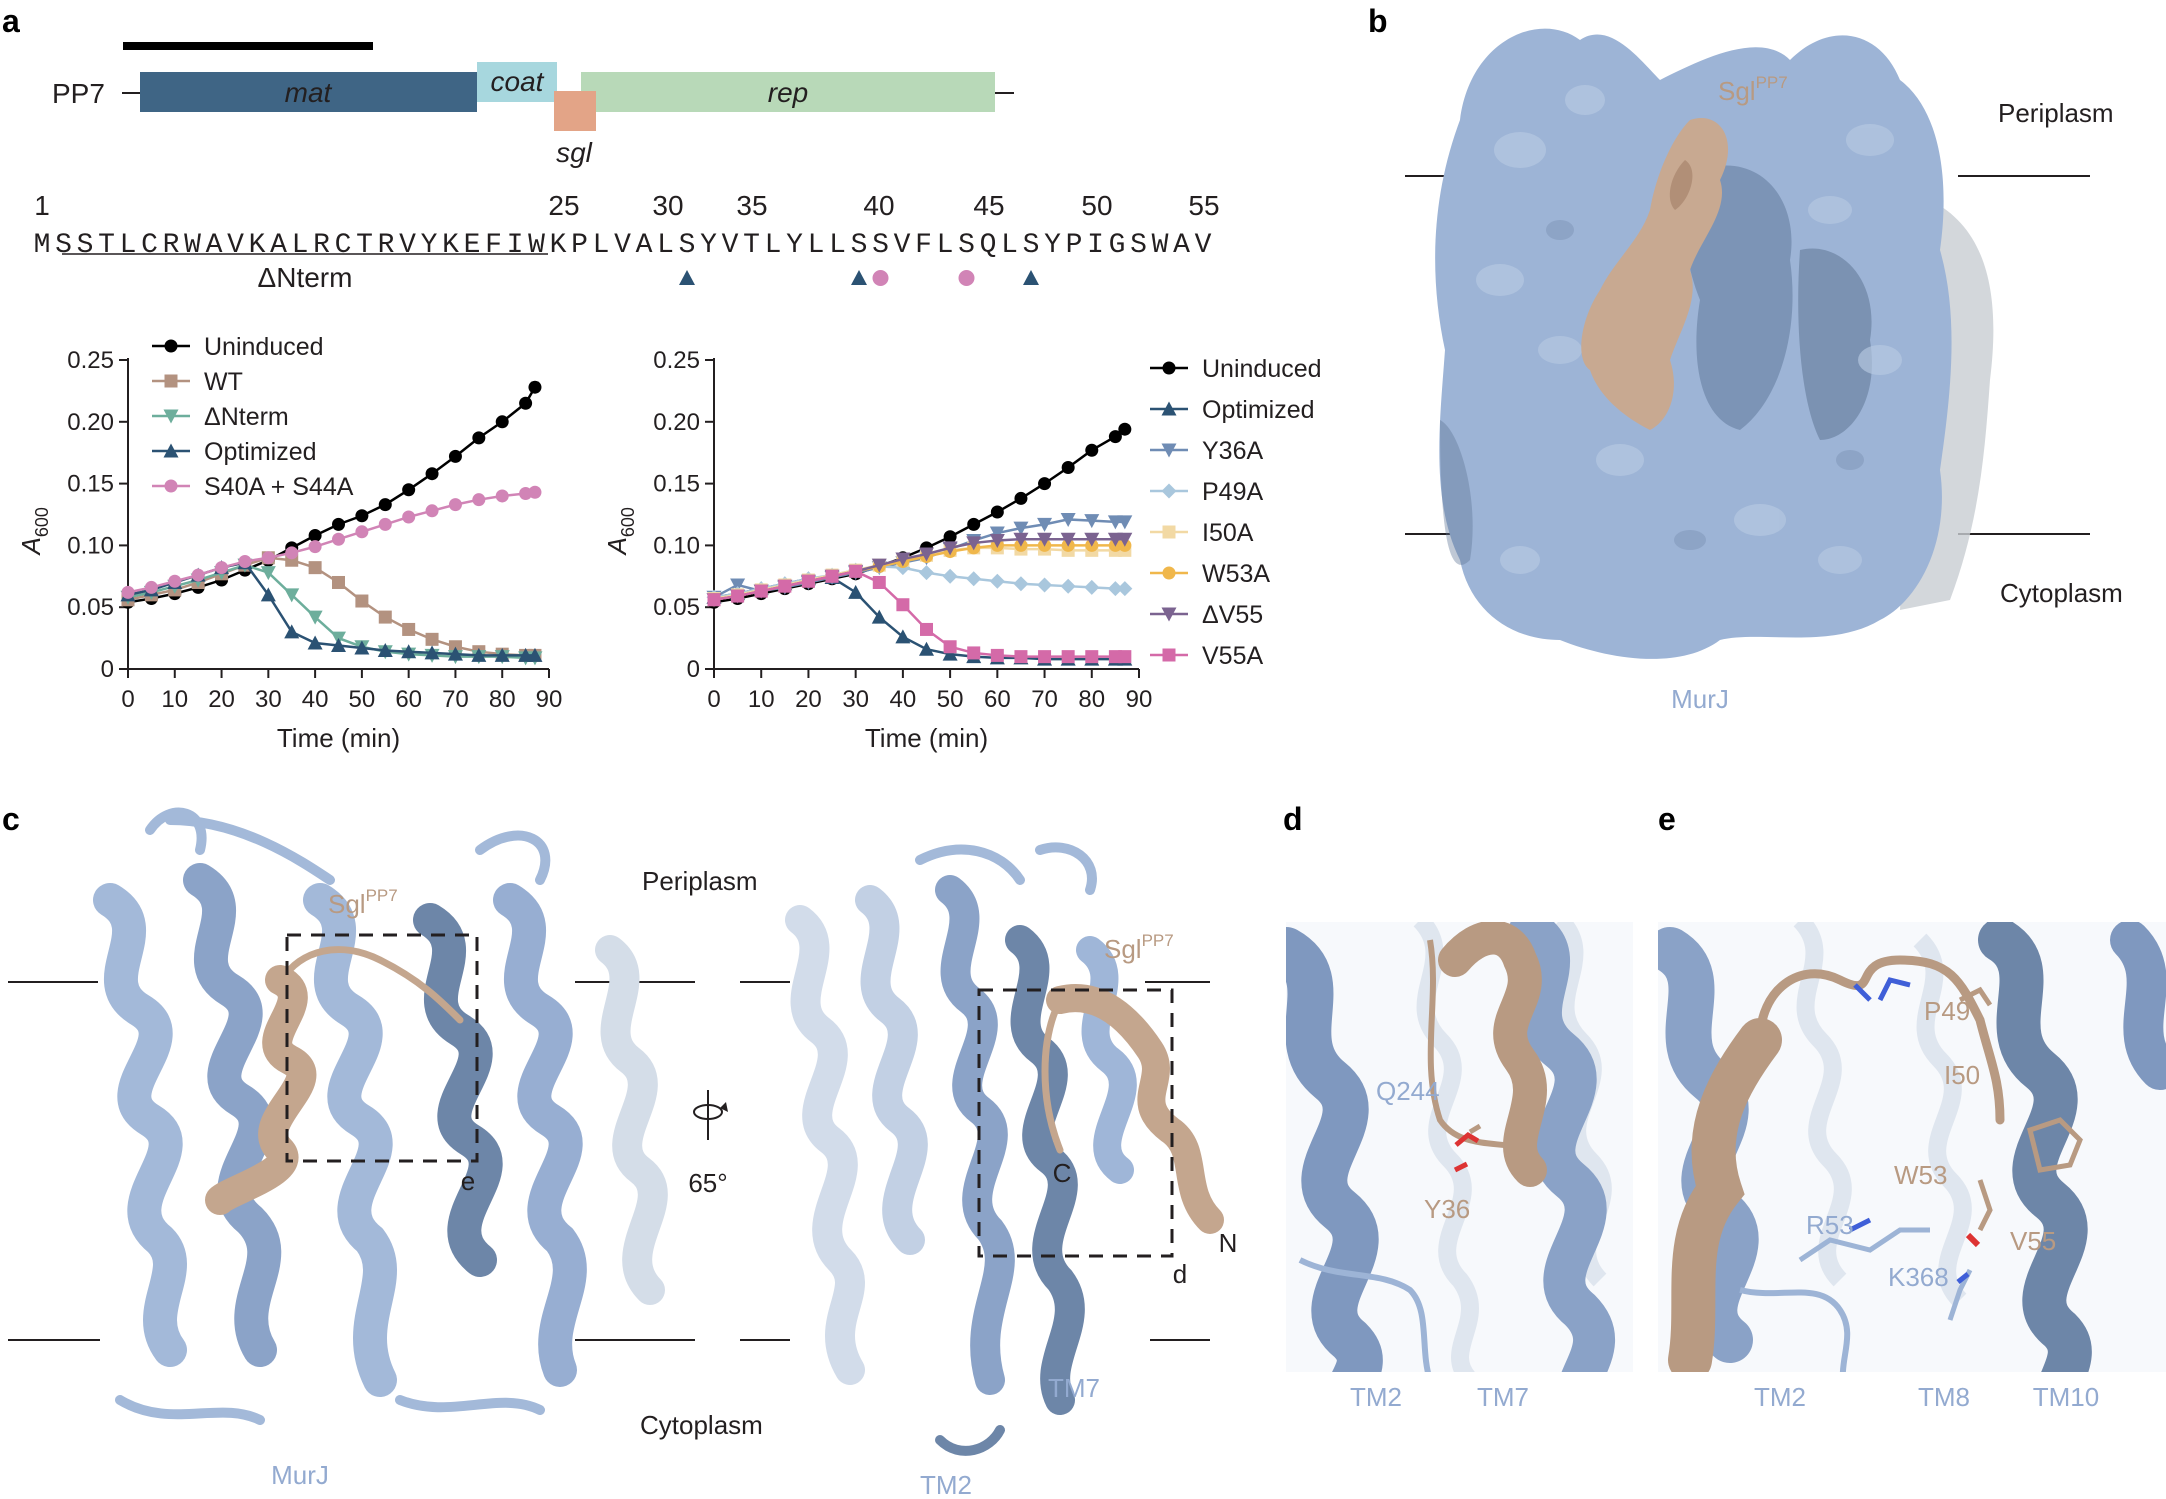  What do you see at coordinates (1459, 1167) in the screenshot?
I see `zoom-panel-d: Q244 Y36 TM2 TM7` at bounding box center [1459, 1167].